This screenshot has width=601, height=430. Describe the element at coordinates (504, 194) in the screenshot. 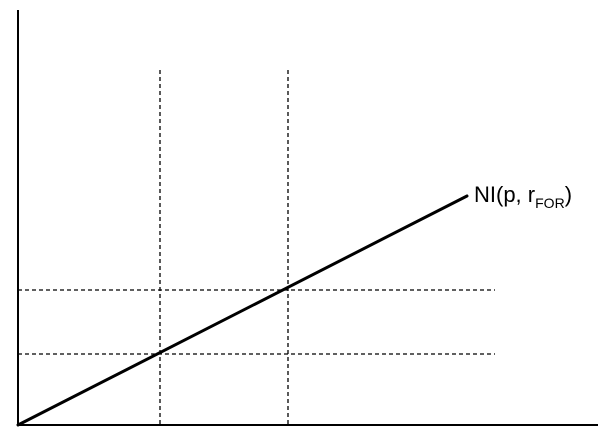

I see `ni-curve-label-main: NI(p, r` at that location.